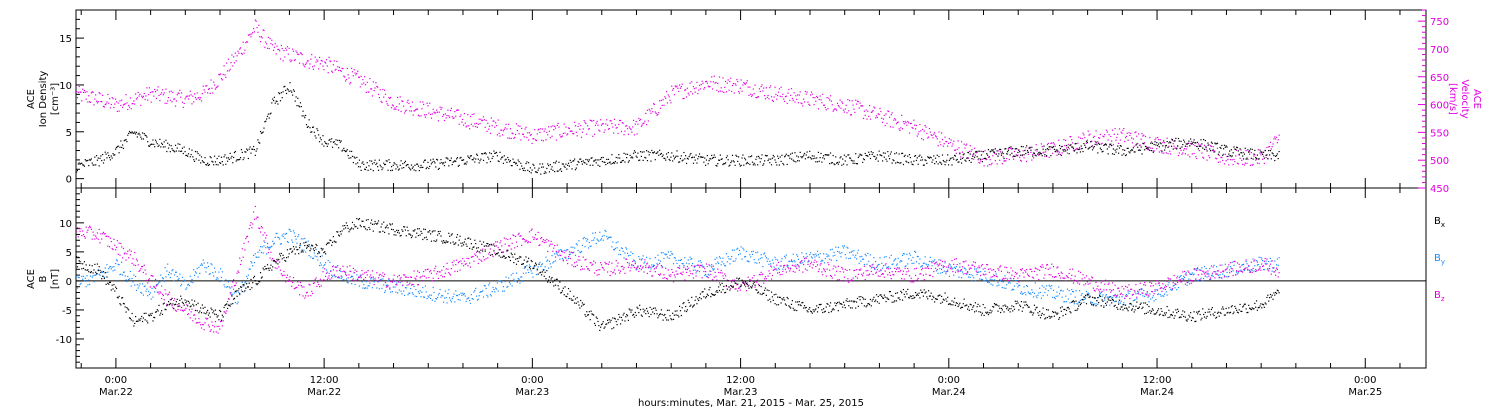  Describe the element at coordinates (1439, 133) in the screenshot. I see `top-y2tick-label: 550` at that location.